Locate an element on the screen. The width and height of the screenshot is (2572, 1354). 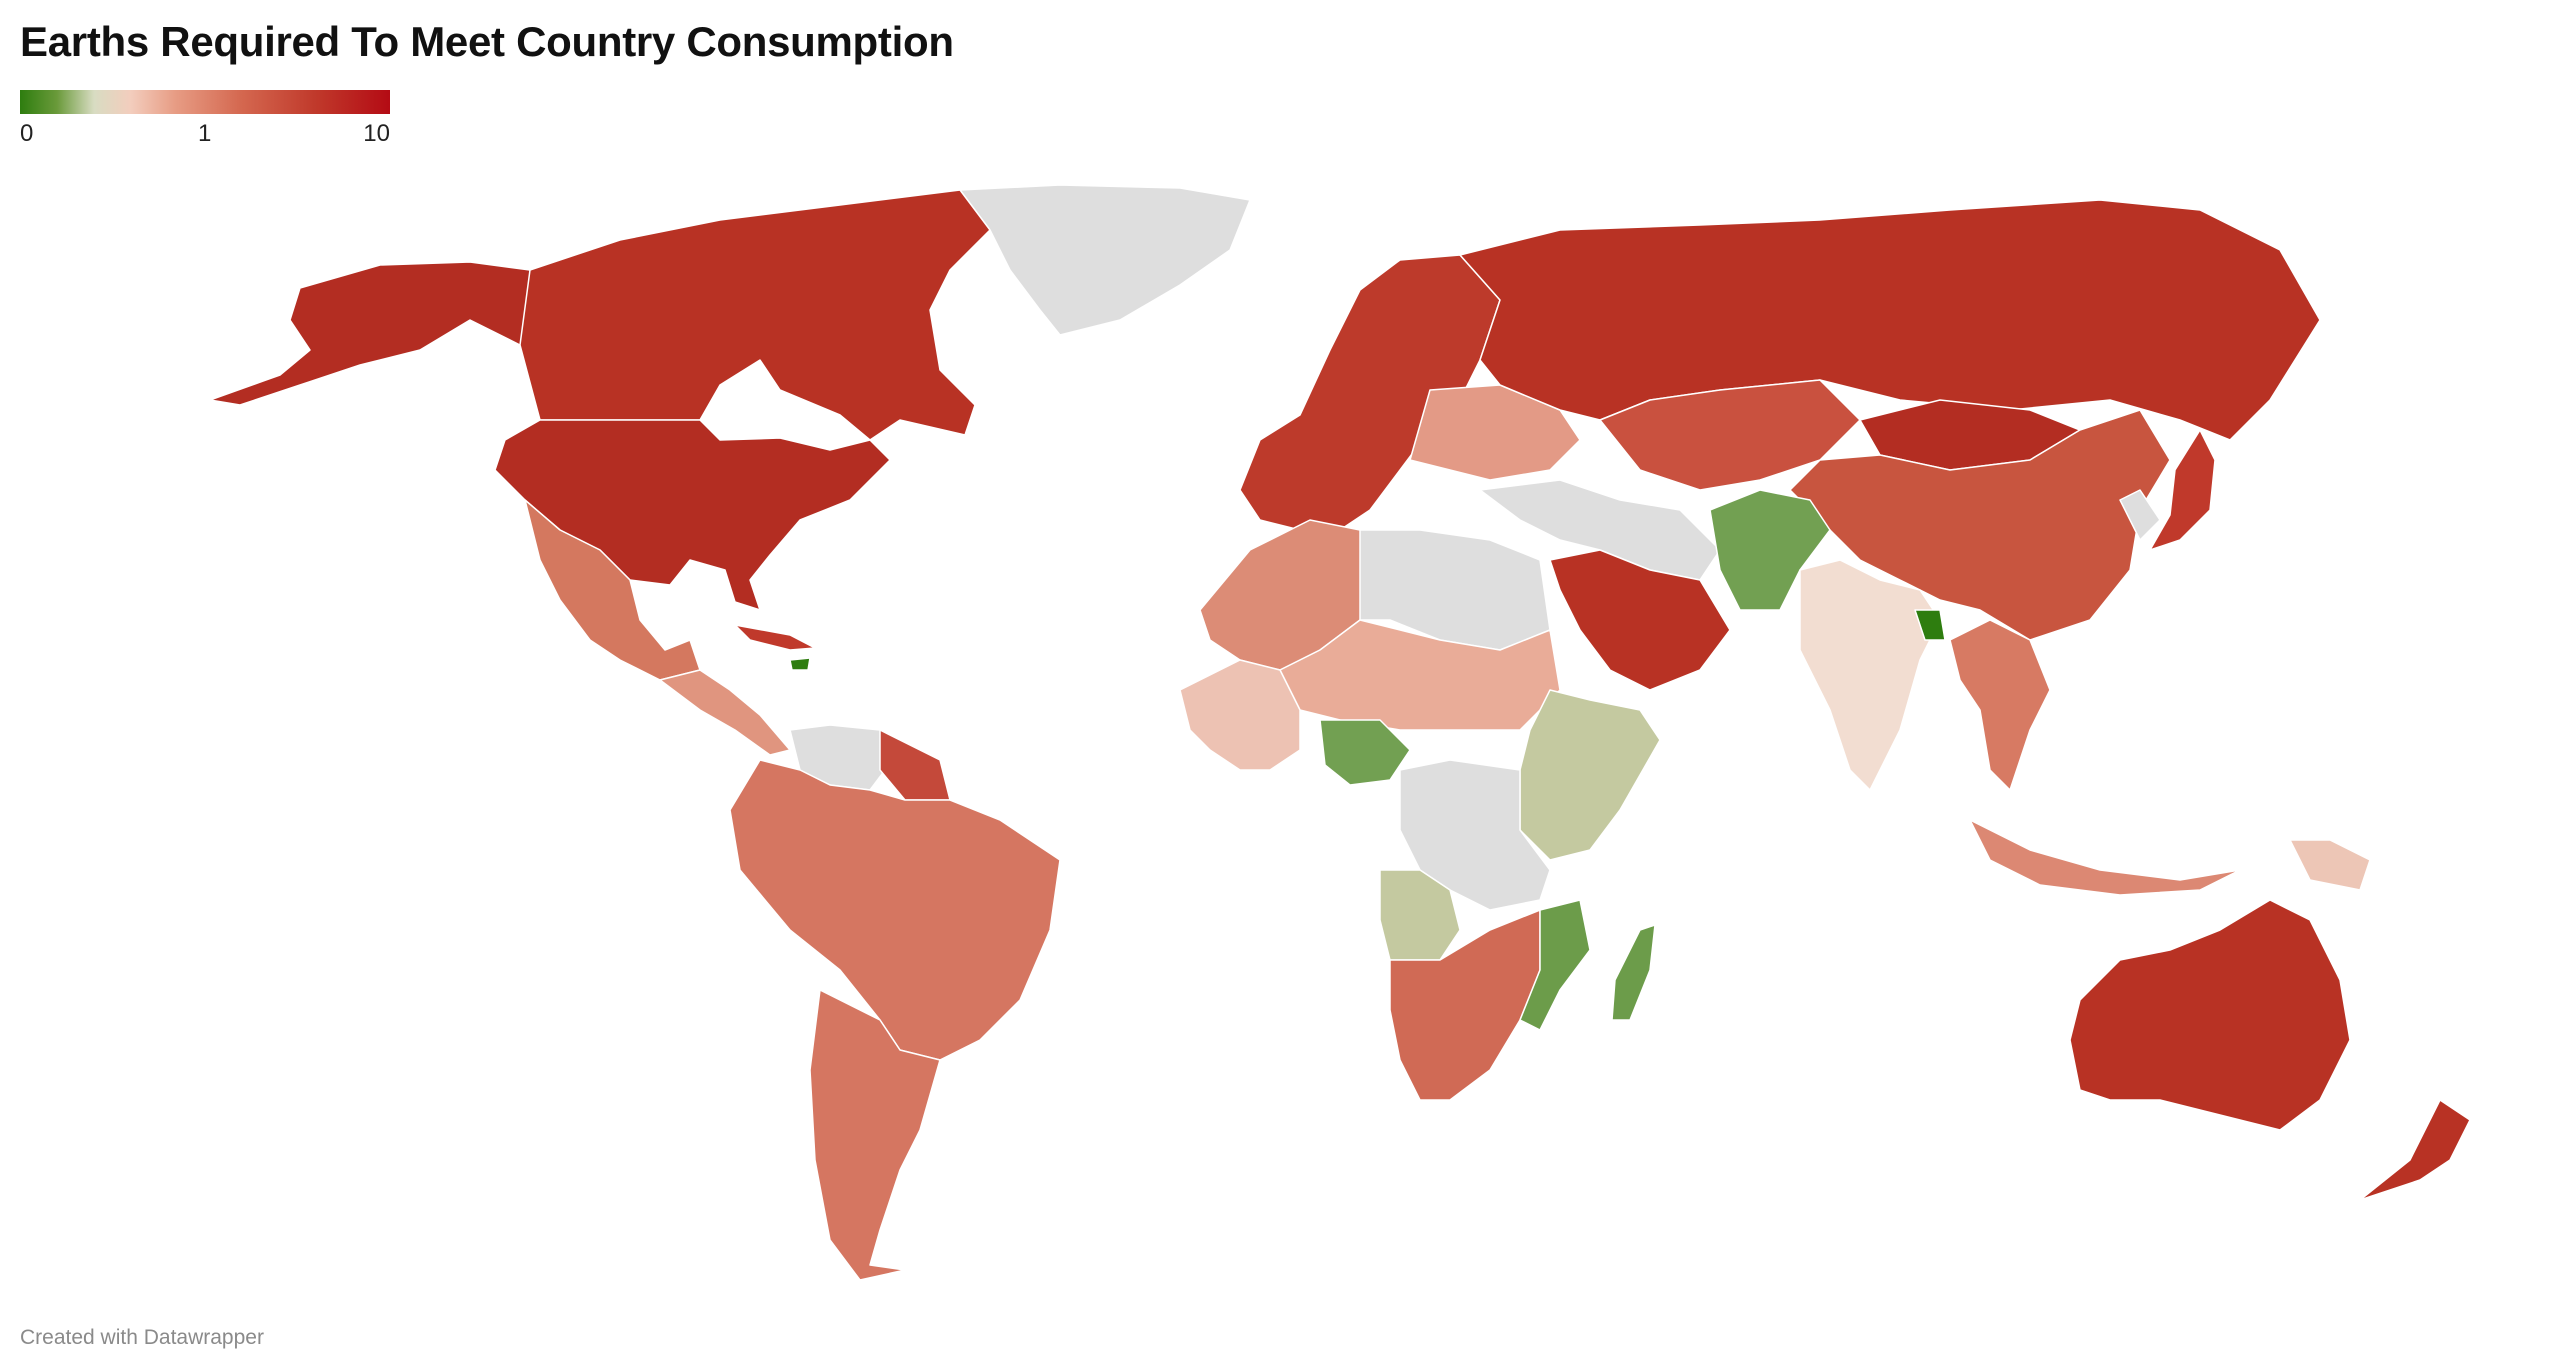
region-indonesia is located at coordinates (2105, 857).